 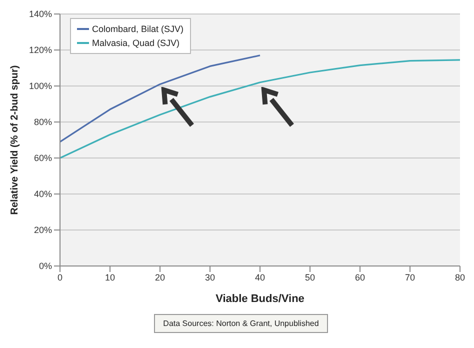 I want to click on y-tick-label: 100%, so click(x=40, y=86).